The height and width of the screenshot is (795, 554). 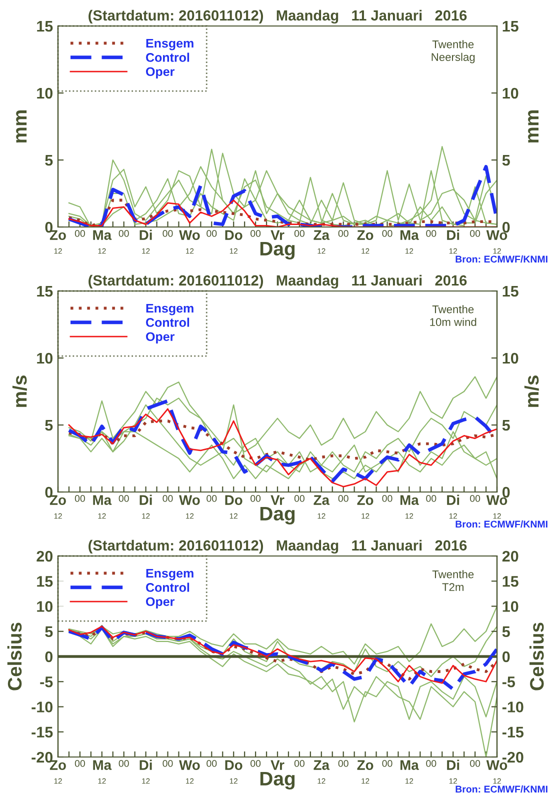 I want to click on y-tick-label: -10, so click(x=42, y=707).